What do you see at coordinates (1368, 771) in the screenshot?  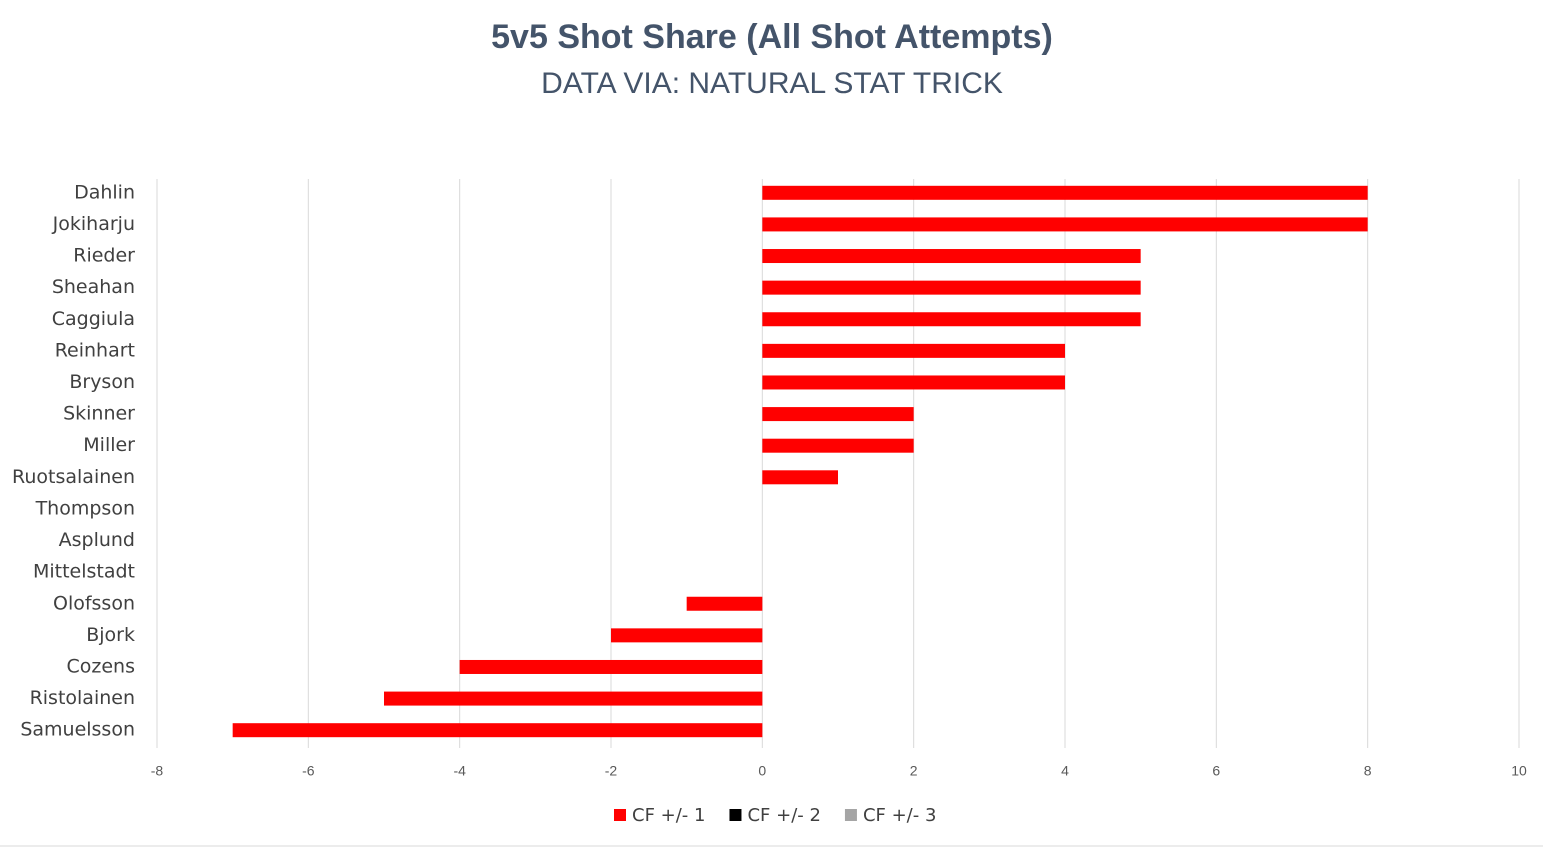 I see `x-tick-label: 8` at bounding box center [1368, 771].